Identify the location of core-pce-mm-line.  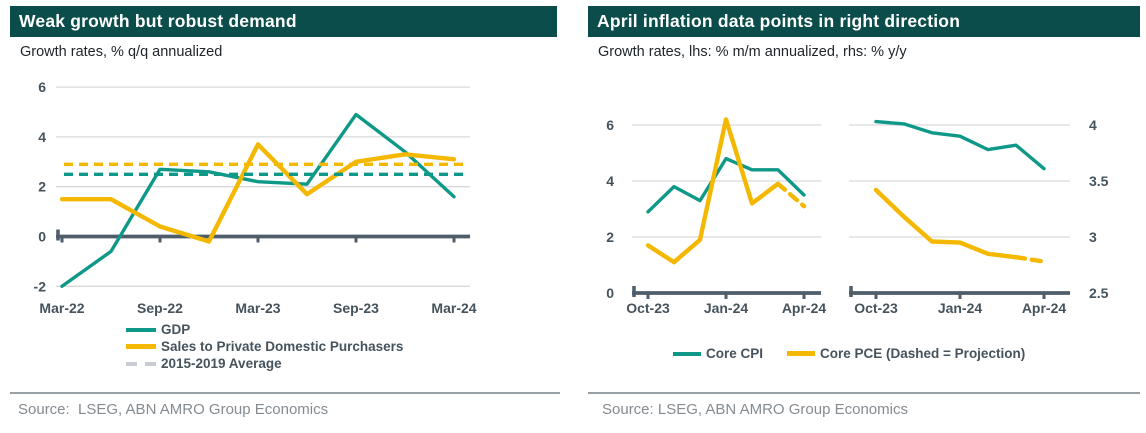
(713, 191).